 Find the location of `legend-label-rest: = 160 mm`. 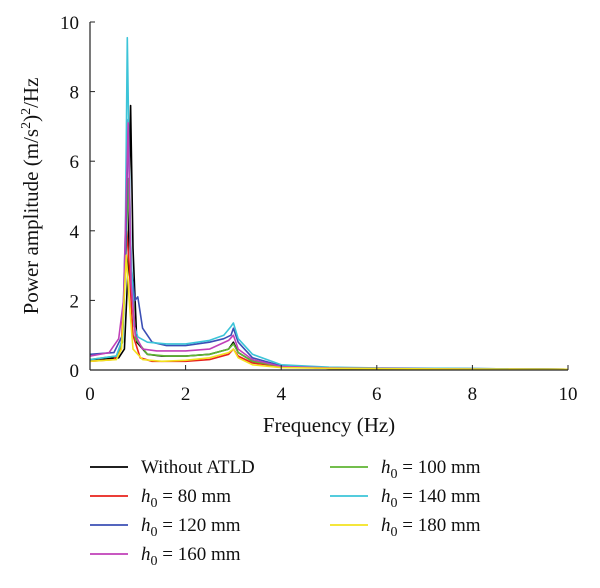

legend-label-rest: = 160 mm is located at coordinates (199, 554).